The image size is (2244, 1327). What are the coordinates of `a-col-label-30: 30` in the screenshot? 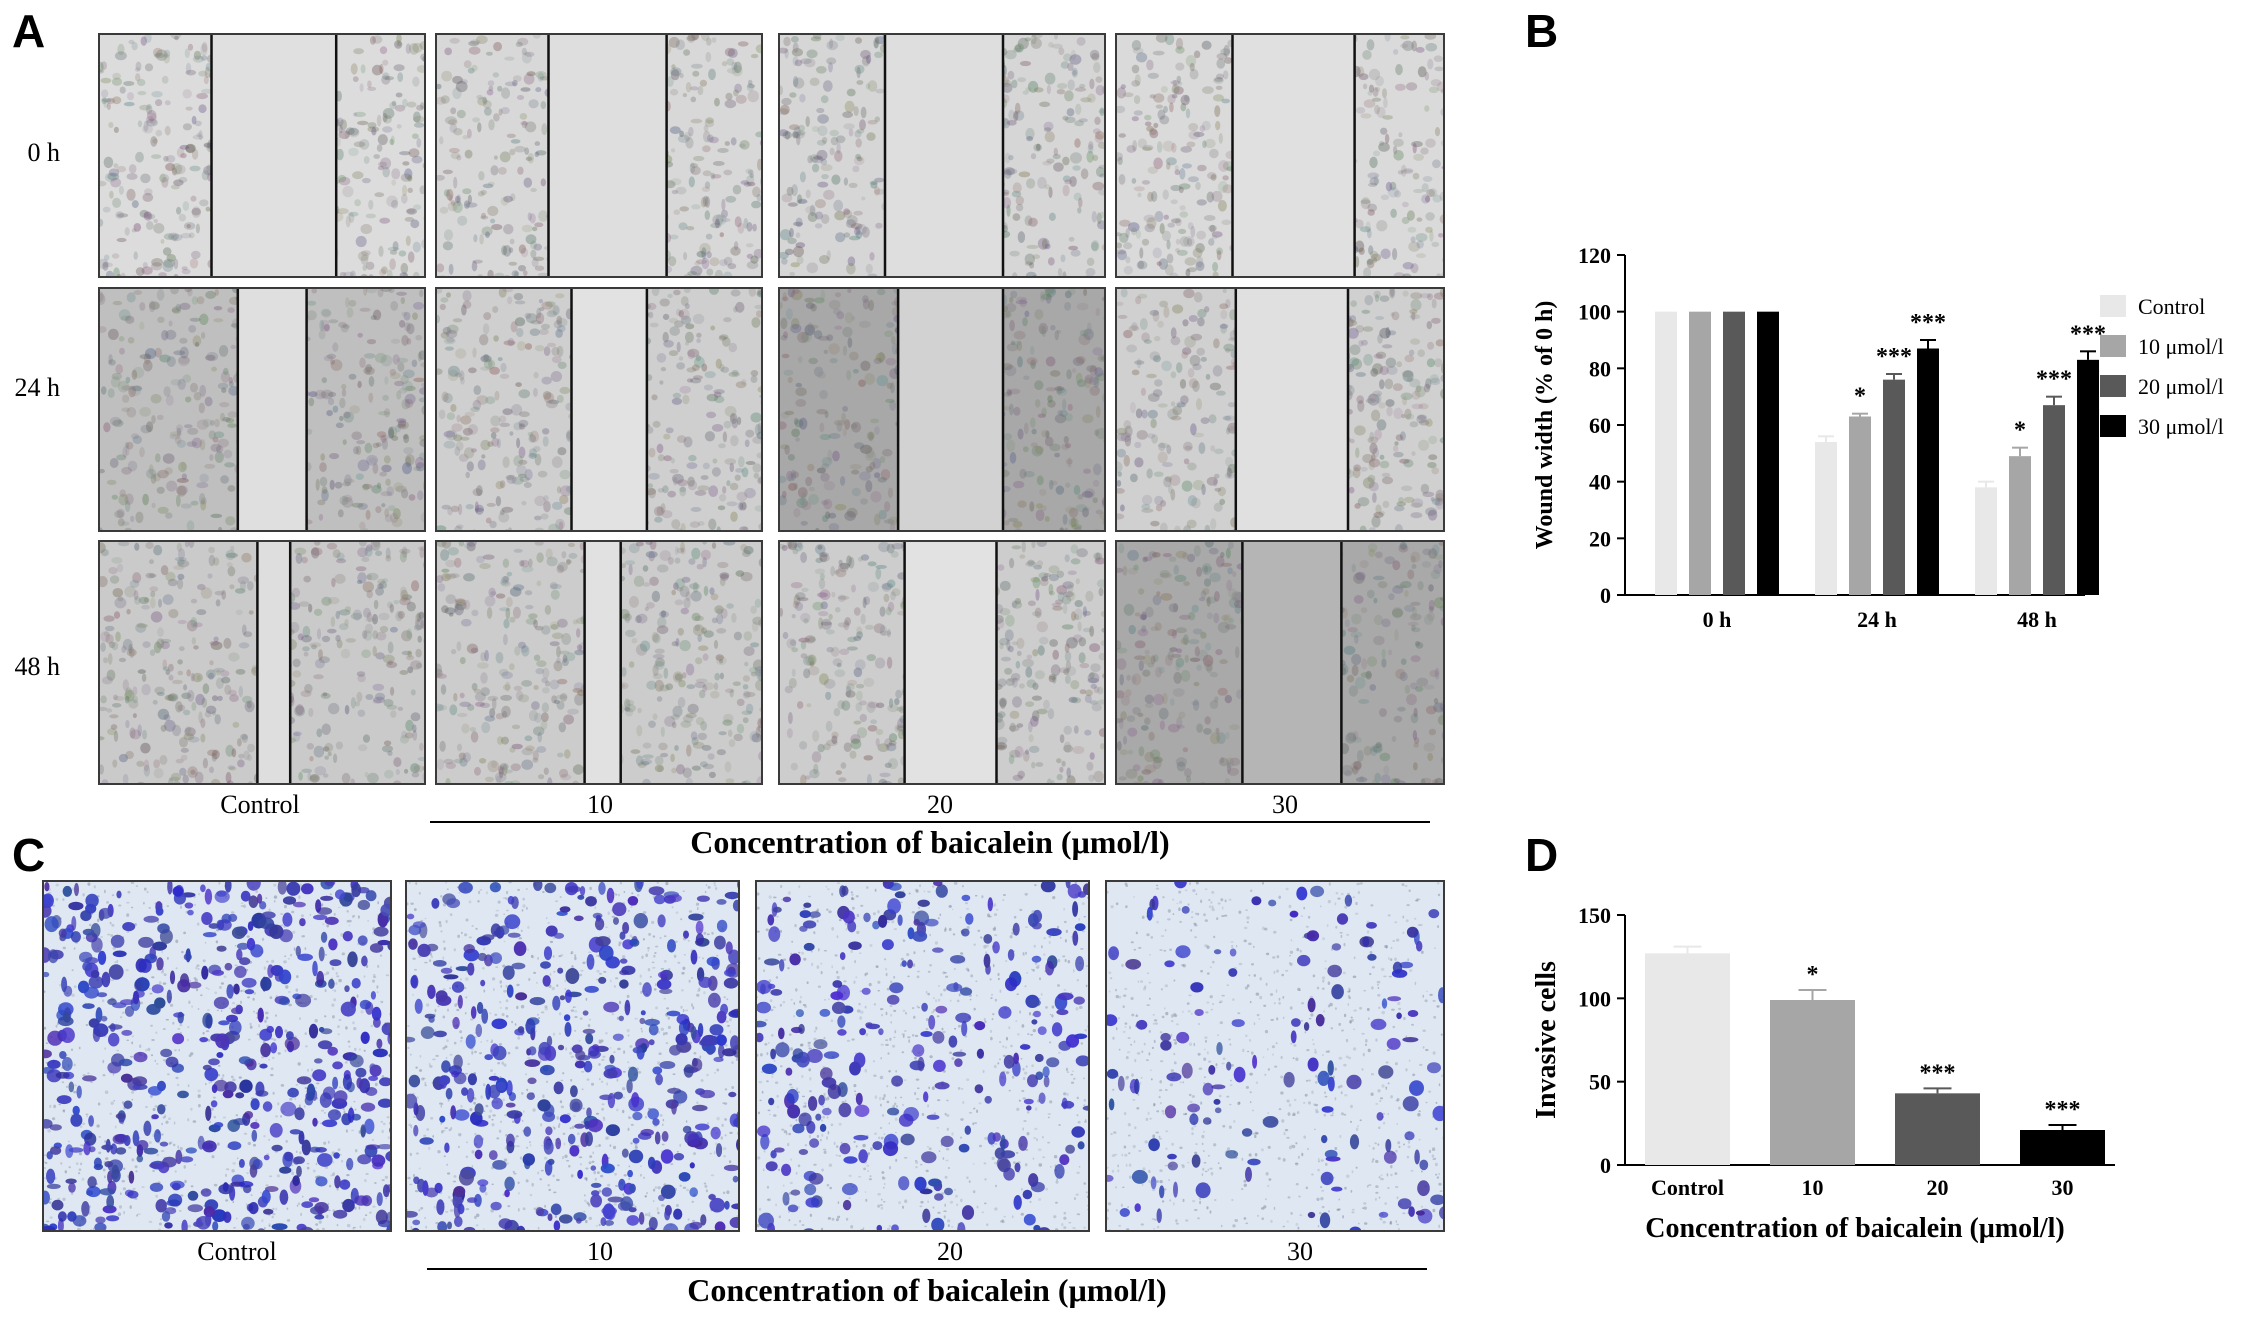 It's located at (1285, 804).